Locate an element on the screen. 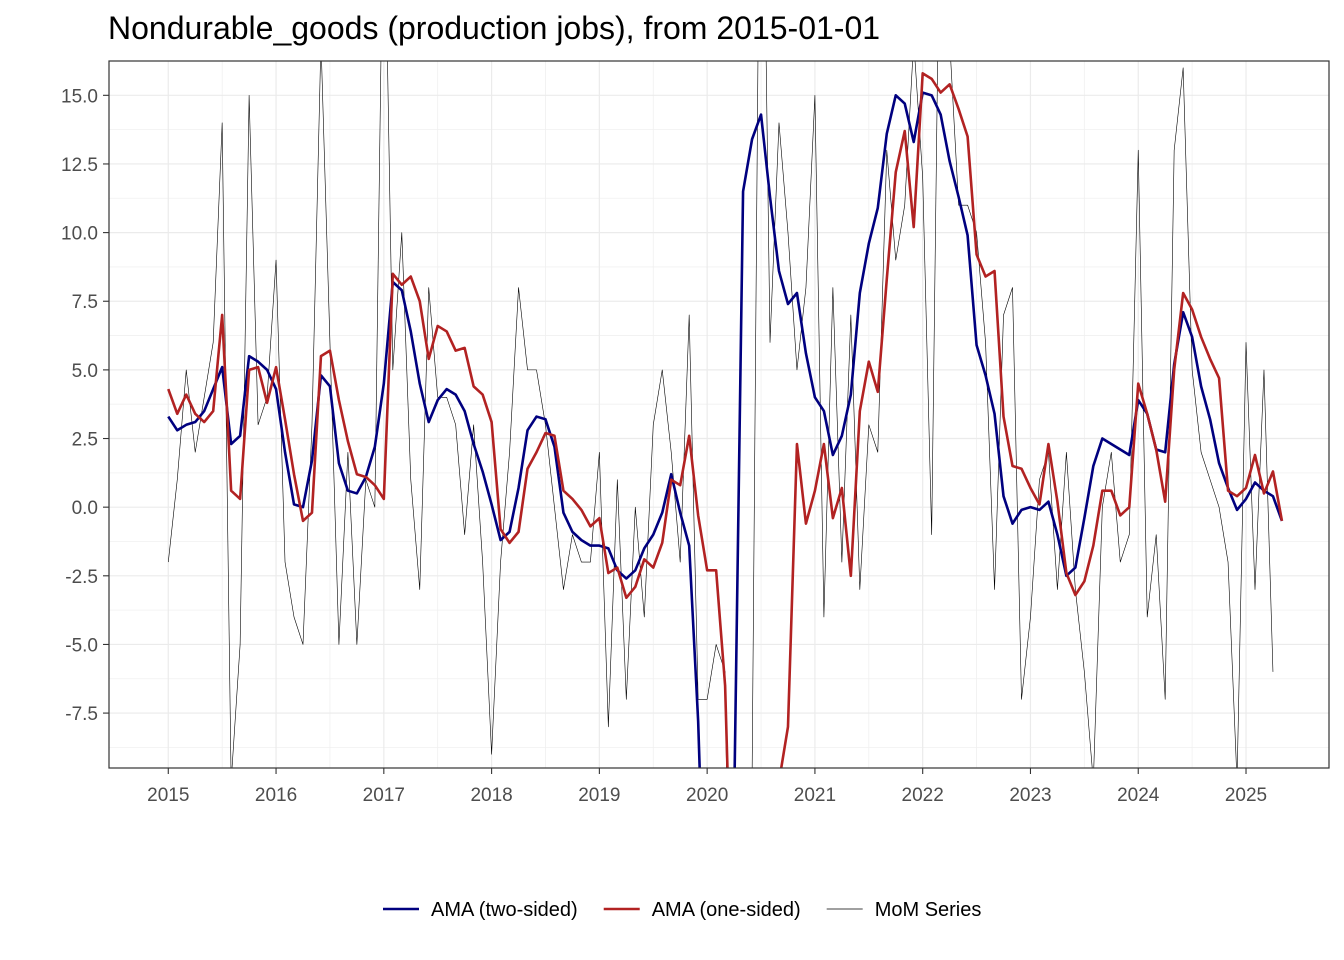 The height and width of the screenshot is (960, 1344). y-tick-label: 12.5 is located at coordinates (79, 165).